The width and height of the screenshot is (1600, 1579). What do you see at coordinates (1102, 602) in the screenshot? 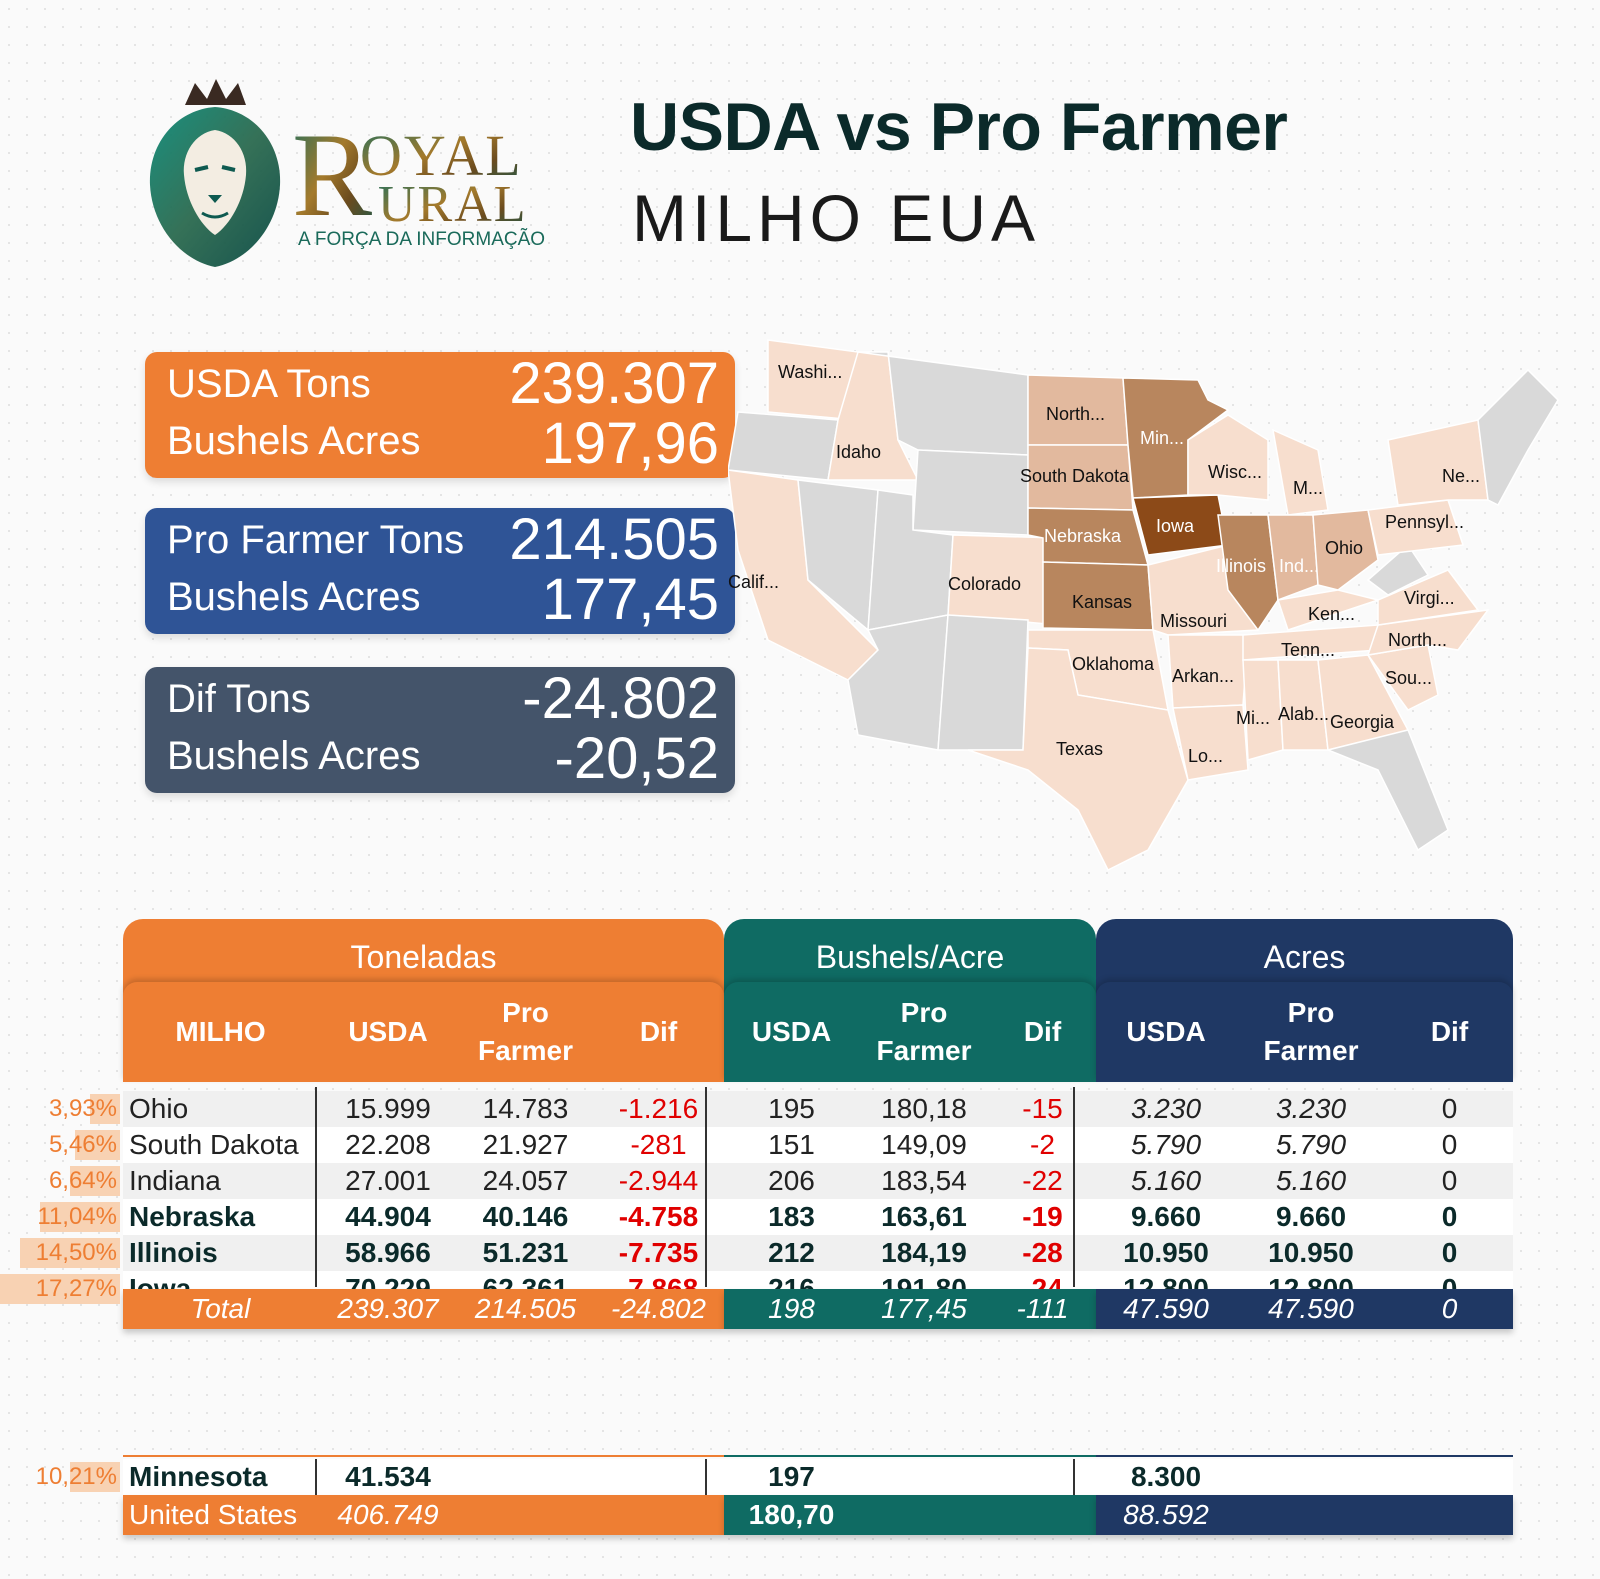
I see `svg-text: Kansas` at bounding box center [1102, 602].